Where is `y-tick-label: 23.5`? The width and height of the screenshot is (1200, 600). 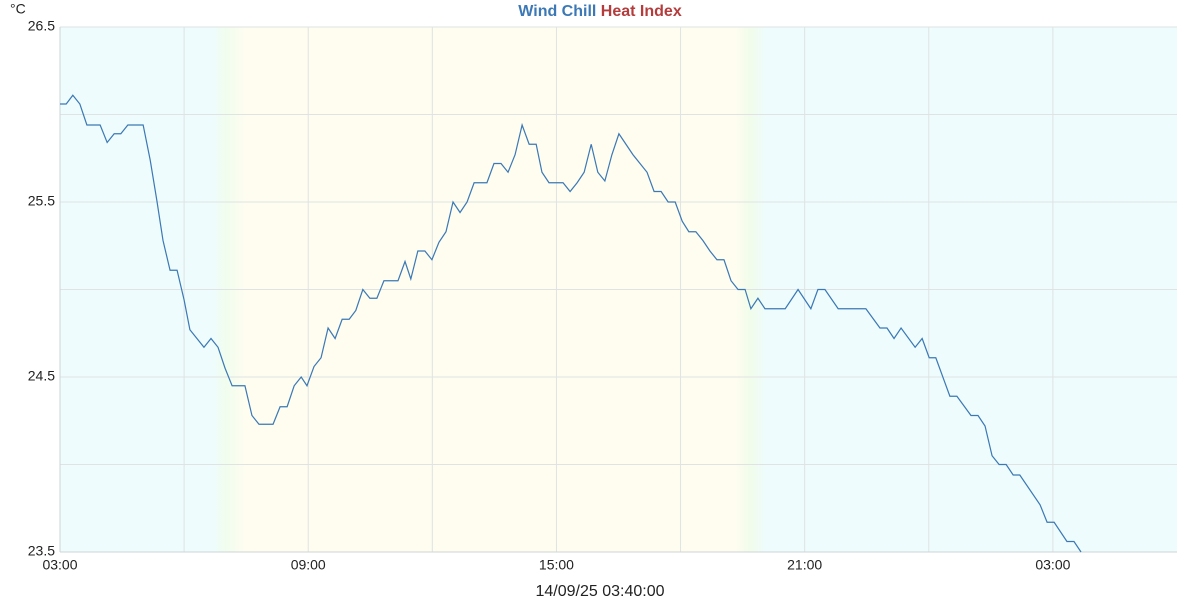 y-tick-label: 23.5 is located at coordinates (41, 551).